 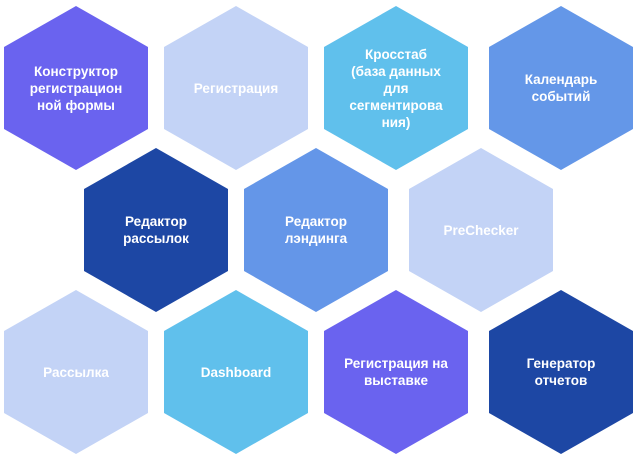 What do you see at coordinates (396, 88) in the screenshot?
I see `hex-crosstab` at bounding box center [396, 88].